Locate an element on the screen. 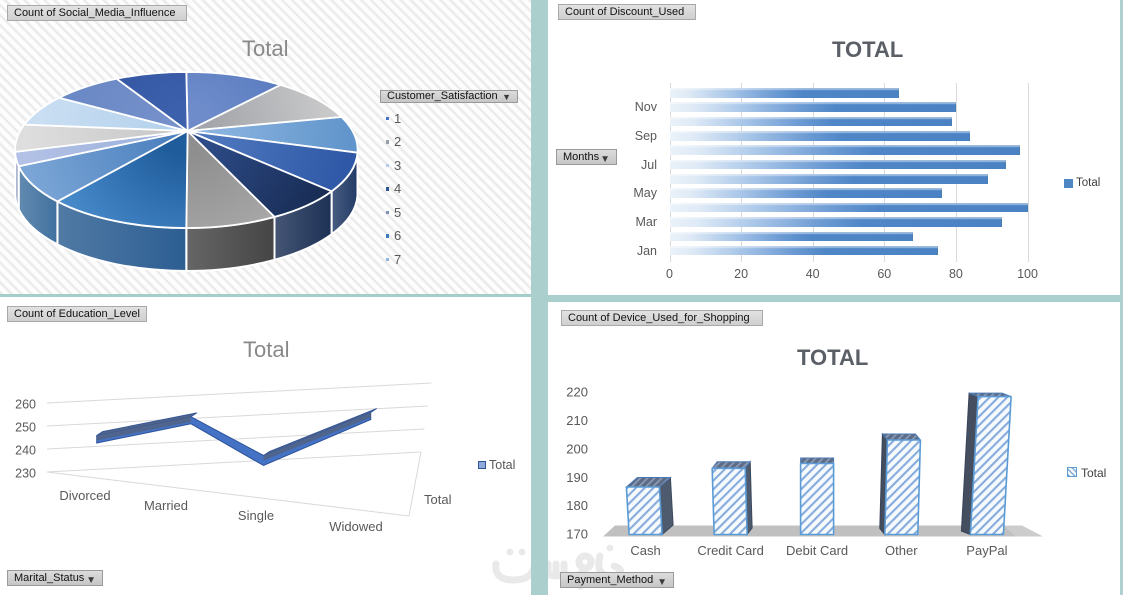 The height and width of the screenshot is (595, 1123). svg-text: 220 is located at coordinates (577, 392).